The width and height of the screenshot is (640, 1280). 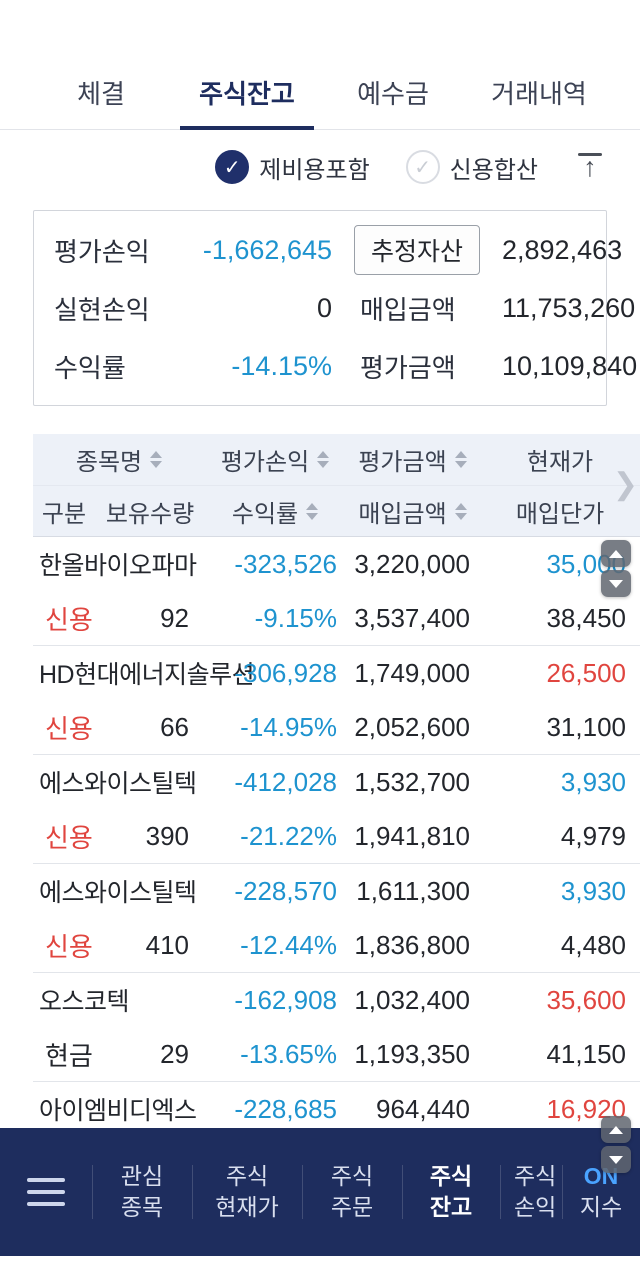 What do you see at coordinates (295, 617) in the screenshot?
I see `stock-return-rate: -9.15%` at bounding box center [295, 617].